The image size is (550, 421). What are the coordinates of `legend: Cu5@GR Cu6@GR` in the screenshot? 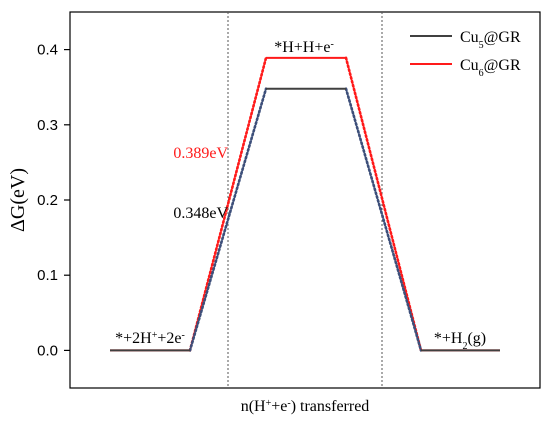 It's located at (465, 54).